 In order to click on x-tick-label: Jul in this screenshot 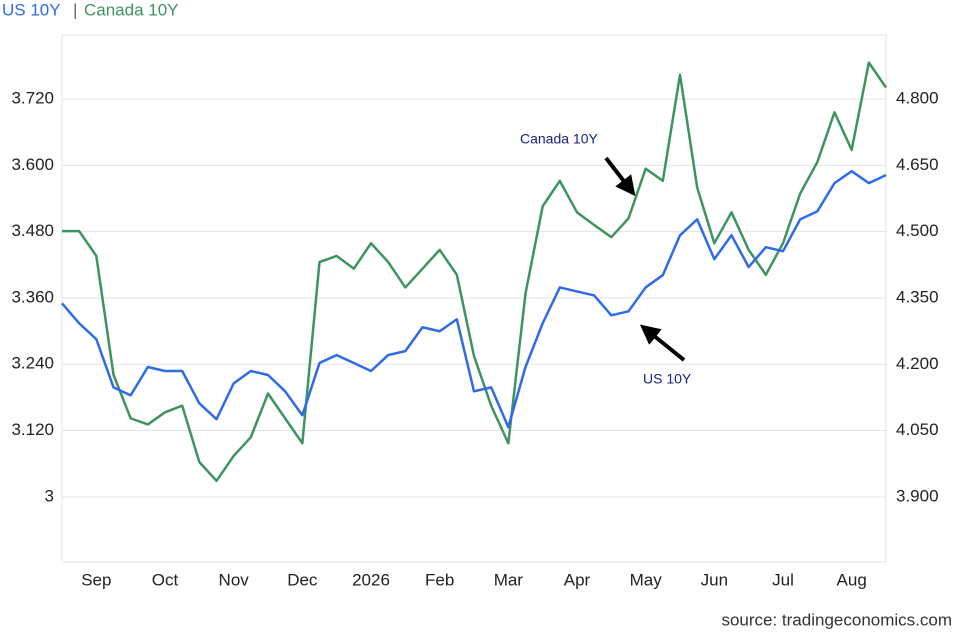, I will do `click(783, 579)`.